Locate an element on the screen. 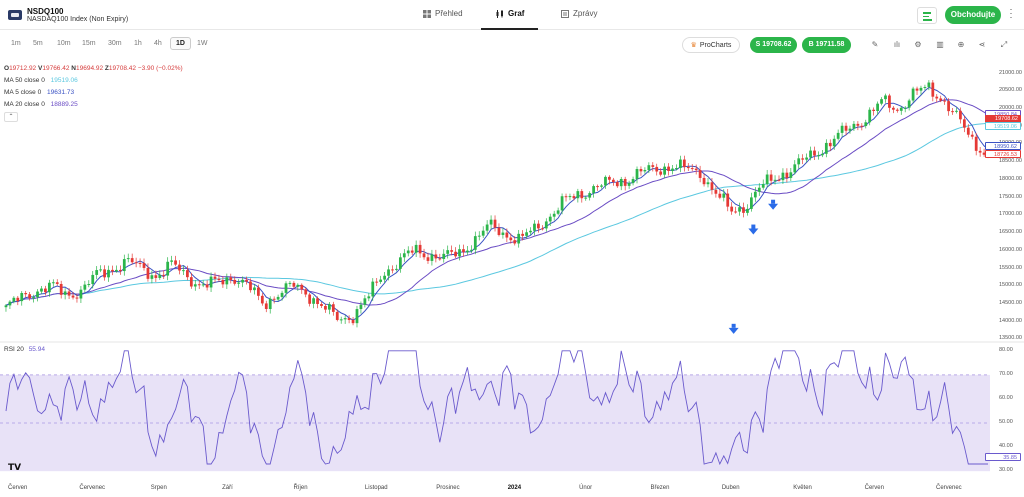 The image size is (1024, 497). timeframe-5m: 5m is located at coordinates (38, 43).